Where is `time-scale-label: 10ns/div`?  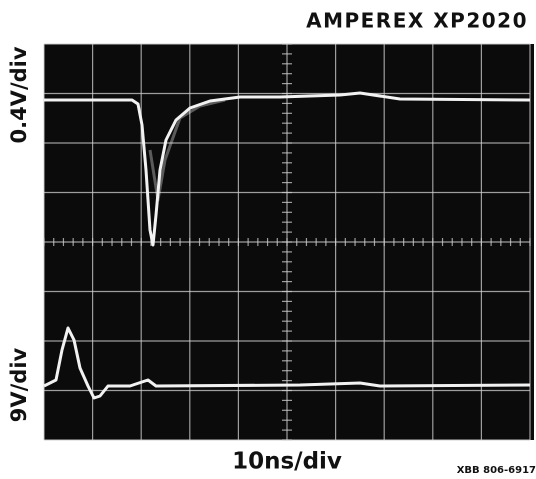
time-scale-label: 10ns/div is located at coordinates (287, 462).